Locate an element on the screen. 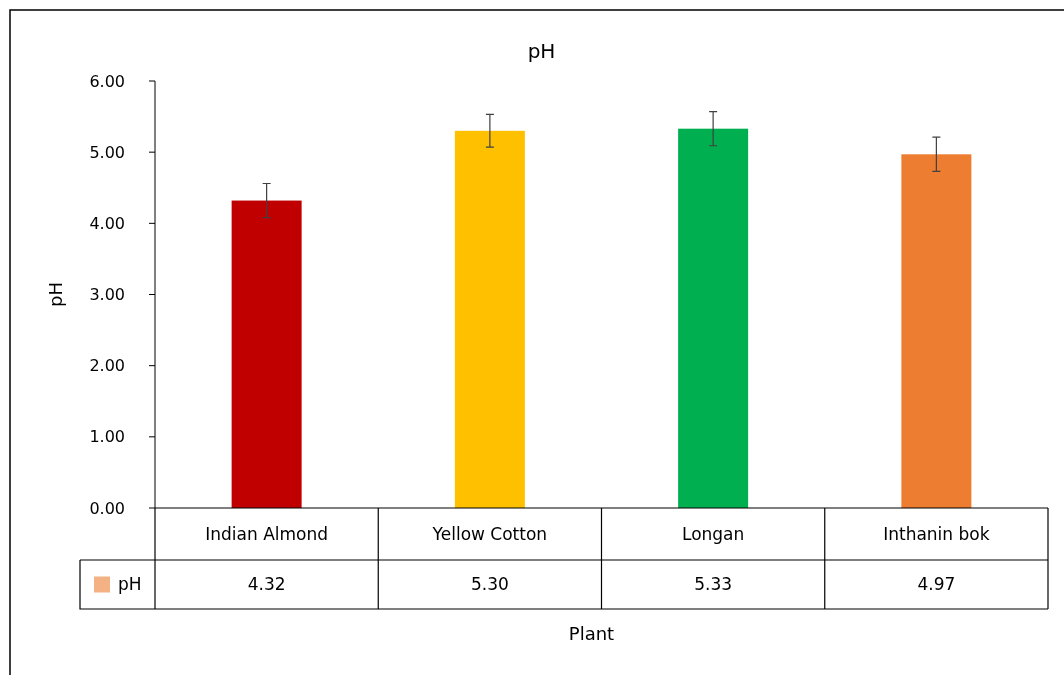 This screenshot has height=675, width=1064. text: pH is located at coordinates (130, 584).